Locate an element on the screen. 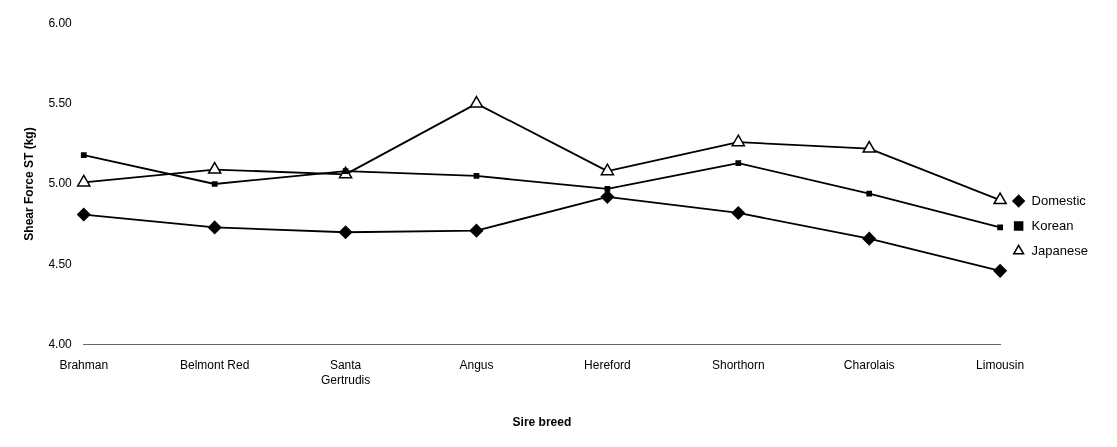 This screenshot has height=447, width=1117. y-tick-label: 4.50 is located at coordinates (60, 263).